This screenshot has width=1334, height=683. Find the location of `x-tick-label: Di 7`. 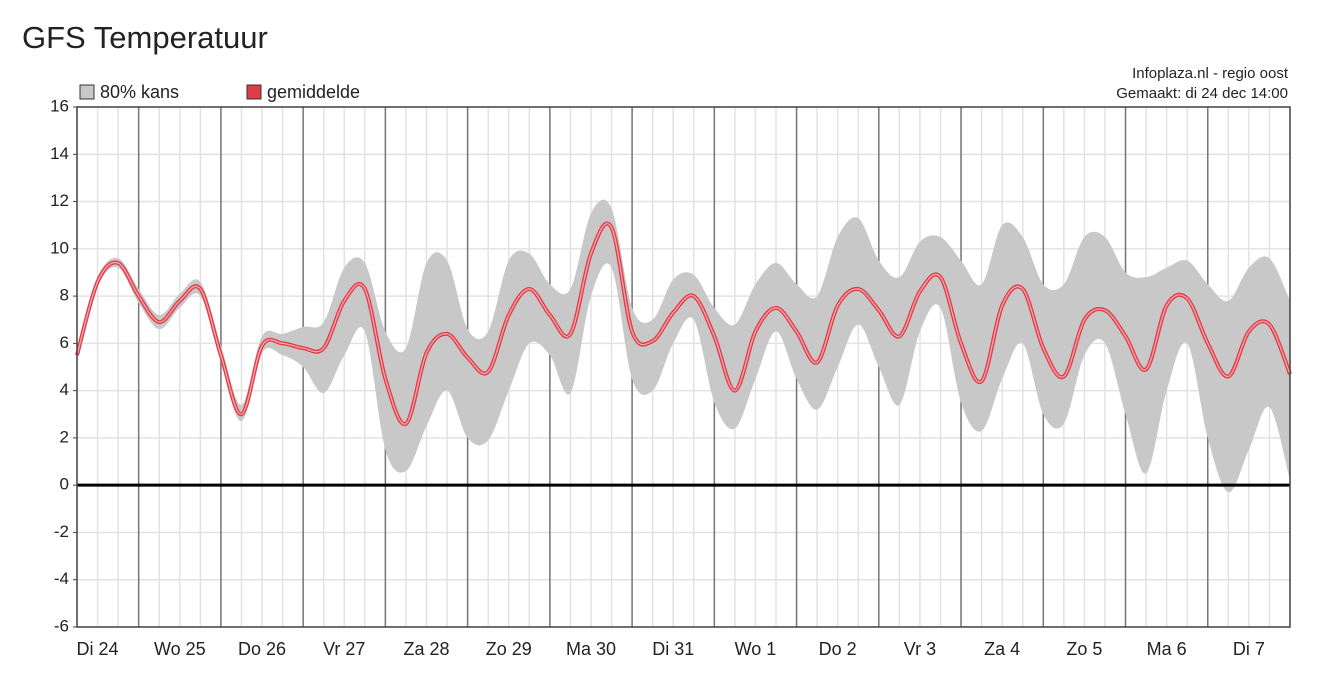

x-tick-label: Di 7 is located at coordinates (1249, 649).